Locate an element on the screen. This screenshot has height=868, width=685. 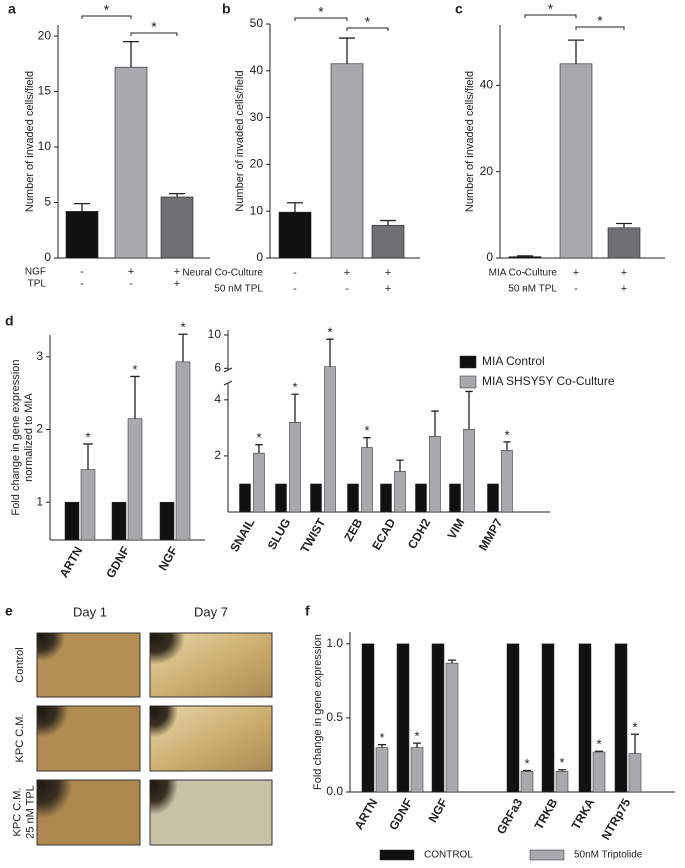
panel-label: f is located at coordinates (307, 611).